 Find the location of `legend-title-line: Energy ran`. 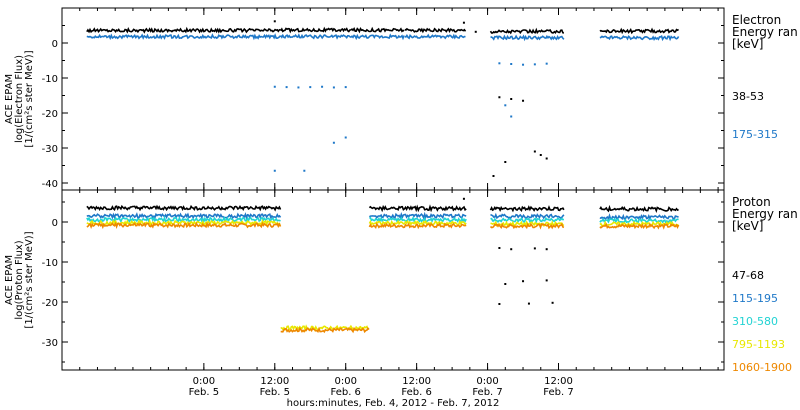

legend-title-line: Energy ran is located at coordinates (765, 214).